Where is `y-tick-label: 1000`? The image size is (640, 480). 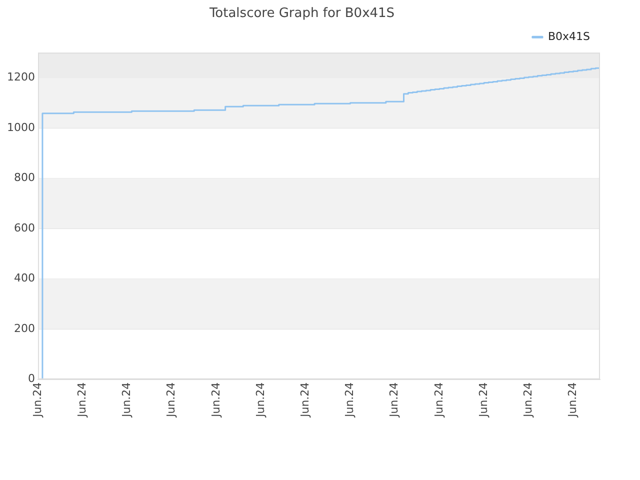
y-tick-label: 1000 is located at coordinates (20, 127).